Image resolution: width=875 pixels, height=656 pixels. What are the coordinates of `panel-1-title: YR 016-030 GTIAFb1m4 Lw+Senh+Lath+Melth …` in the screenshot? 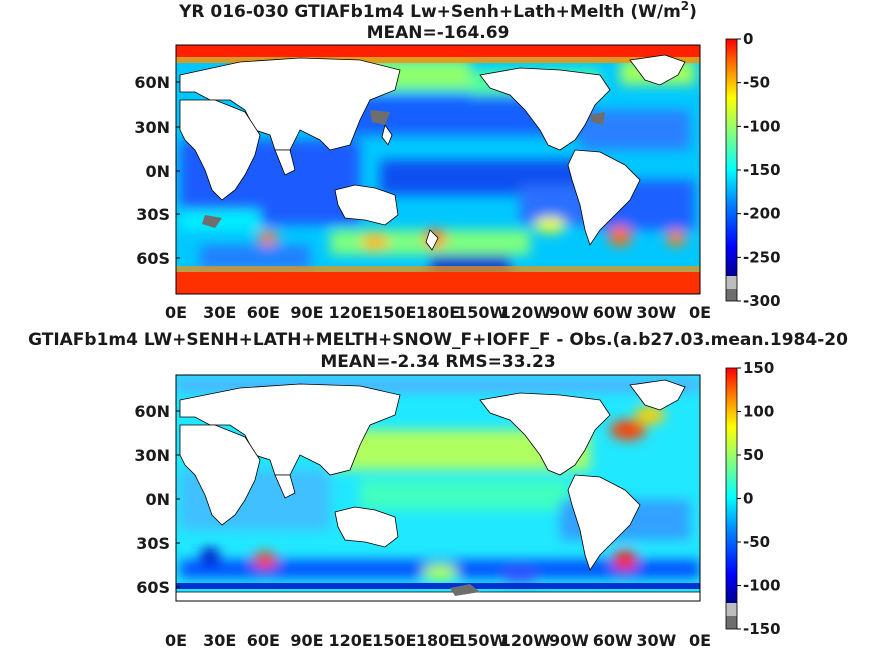 It's located at (437, 11).